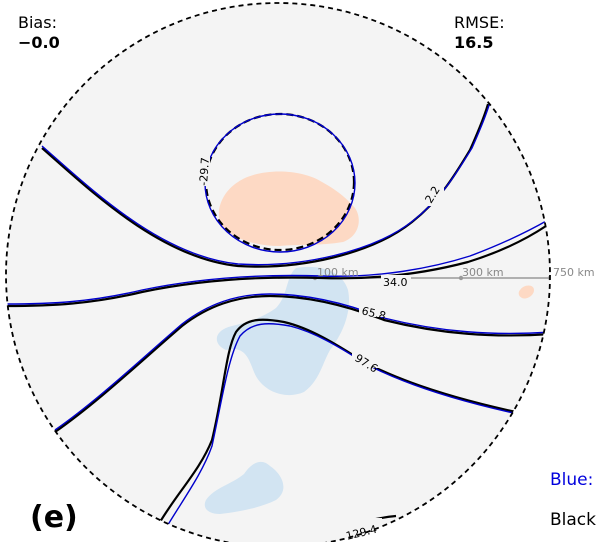 Image resolution: width=598 pixels, height=542 pixels. What do you see at coordinates (54, 517) in the screenshot?
I see `panel-label: (e)` at bounding box center [54, 517].